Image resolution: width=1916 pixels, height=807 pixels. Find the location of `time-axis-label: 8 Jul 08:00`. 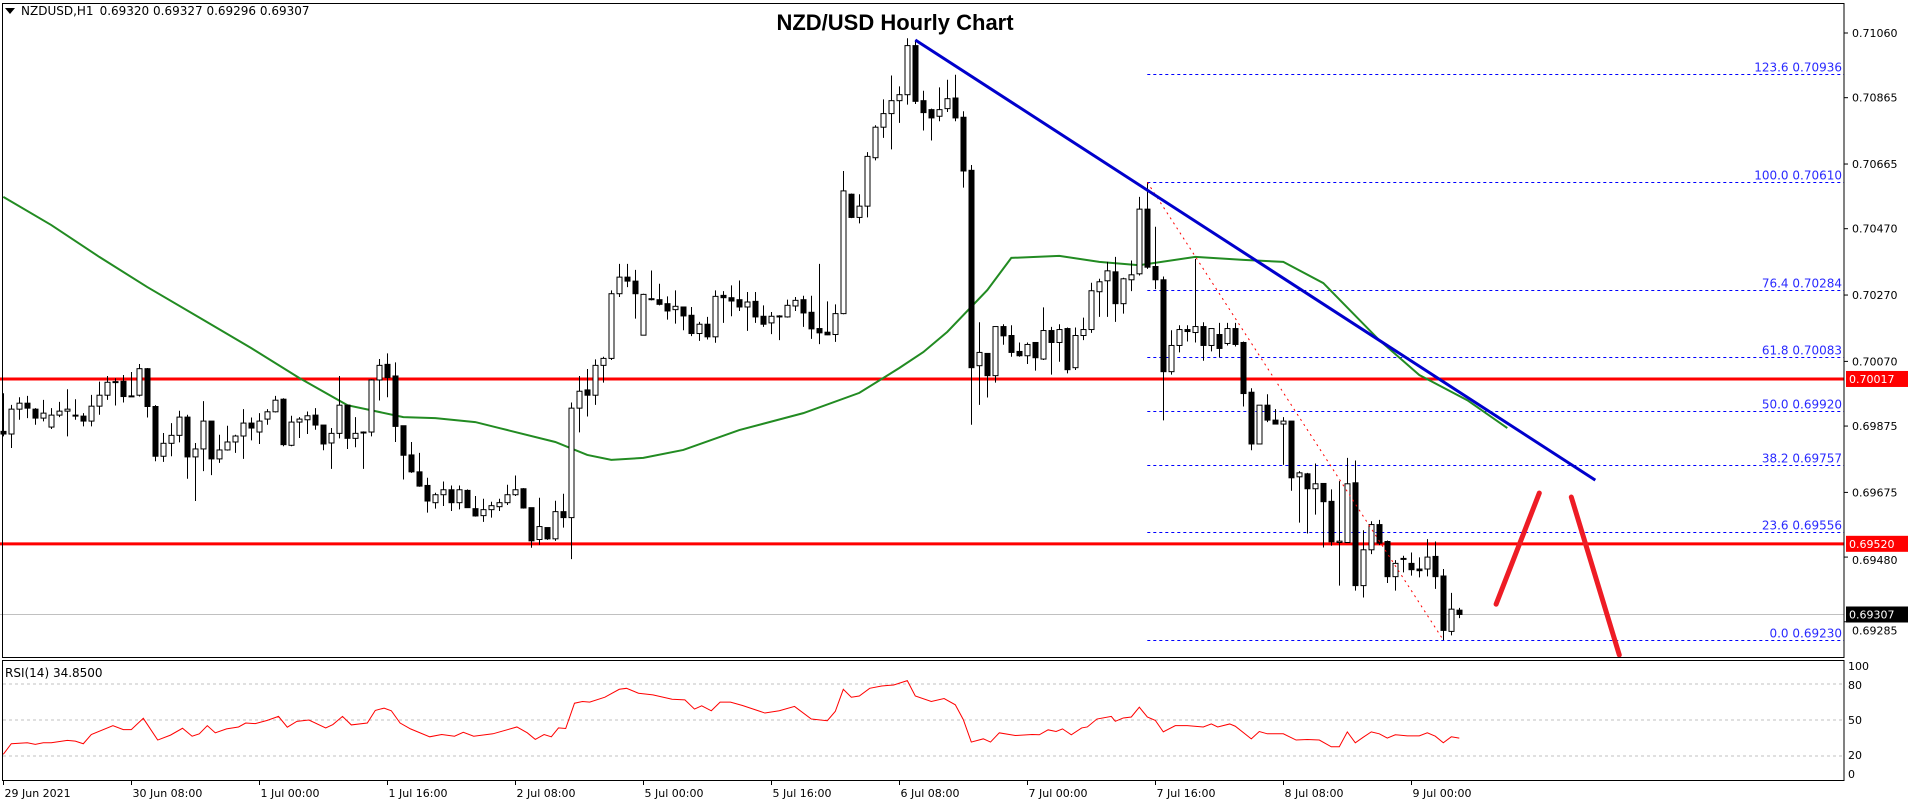

time-axis-label: 8 Jul 08:00 is located at coordinates (1314, 793).